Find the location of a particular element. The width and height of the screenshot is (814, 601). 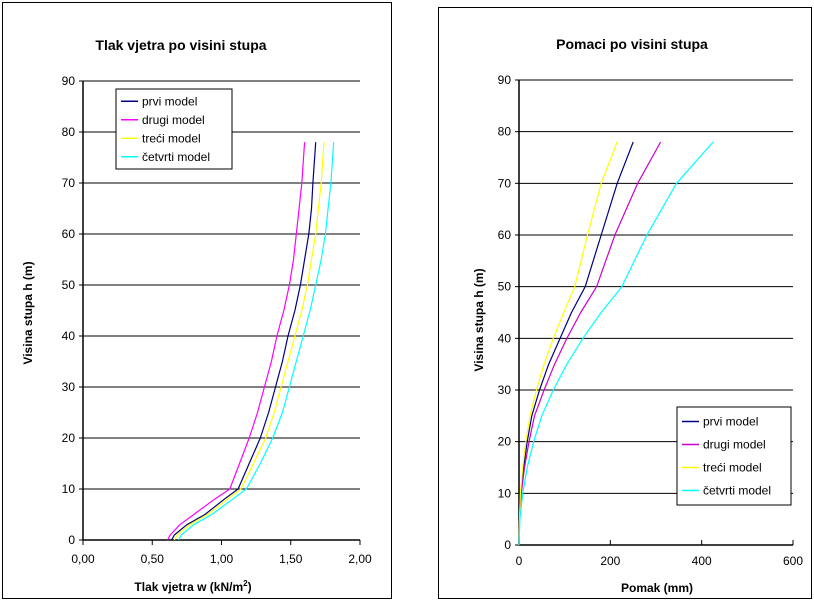

x-tick-label: 2,00 is located at coordinates (360, 559).